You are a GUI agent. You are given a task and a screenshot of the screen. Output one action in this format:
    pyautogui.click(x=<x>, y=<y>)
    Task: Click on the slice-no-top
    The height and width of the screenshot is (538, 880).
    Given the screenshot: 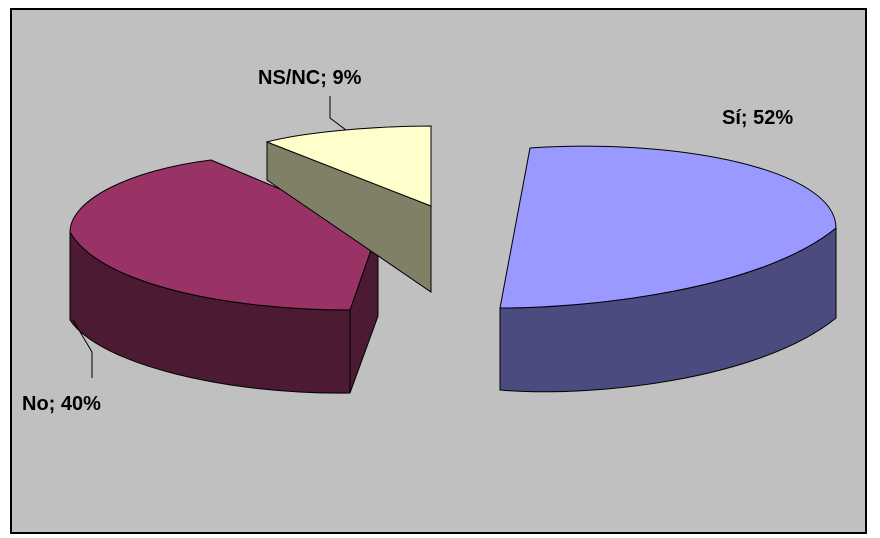 What is the action you would take?
    pyautogui.click(x=224, y=235)
    